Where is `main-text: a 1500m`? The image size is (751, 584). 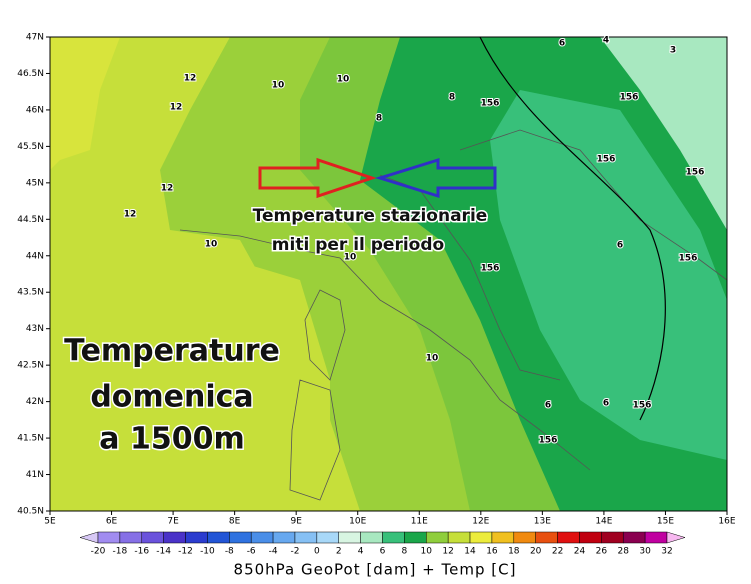
main-text: a 1500m is located at coordinates (171, 439).